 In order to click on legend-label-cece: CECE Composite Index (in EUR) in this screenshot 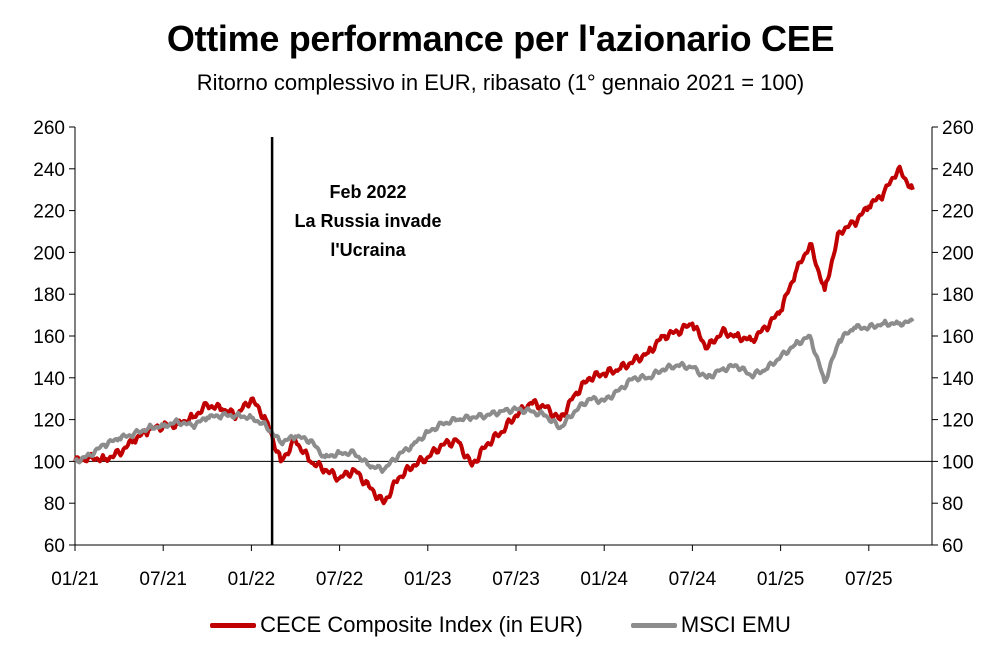, I will do `click(421, 624)`.